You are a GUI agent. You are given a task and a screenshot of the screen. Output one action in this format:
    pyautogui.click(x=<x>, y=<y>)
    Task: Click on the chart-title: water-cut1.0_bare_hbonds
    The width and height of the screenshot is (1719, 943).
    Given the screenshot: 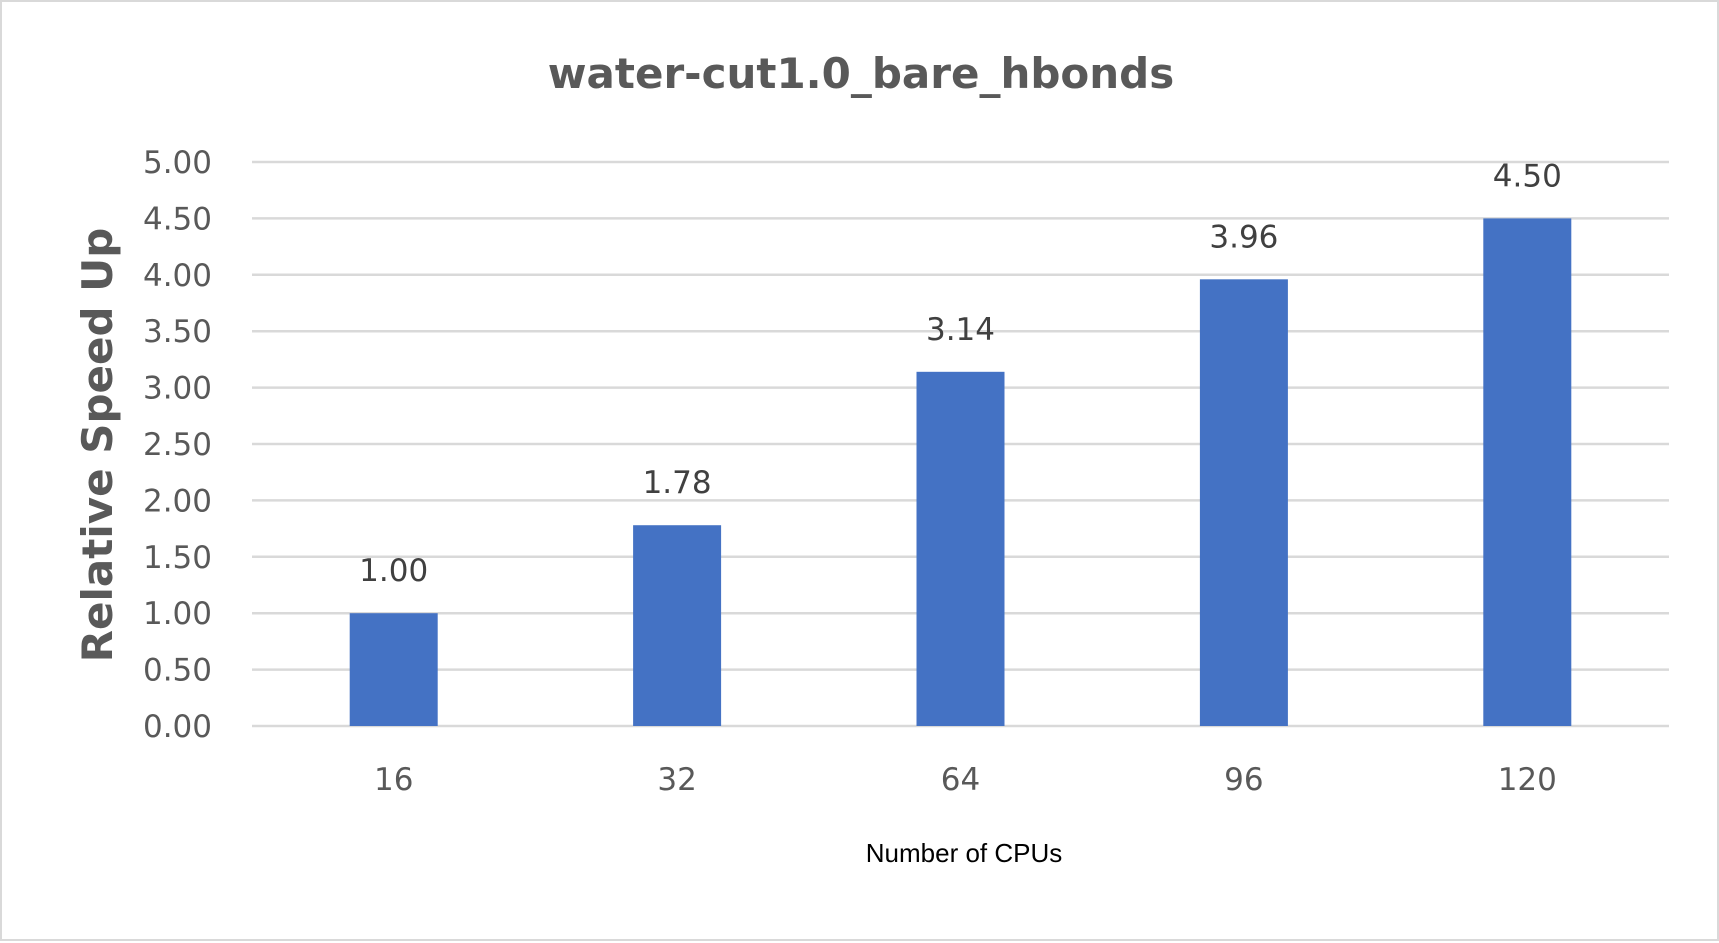 What is the action you would take?
    pyautogui.click(x=861, y=73)
    